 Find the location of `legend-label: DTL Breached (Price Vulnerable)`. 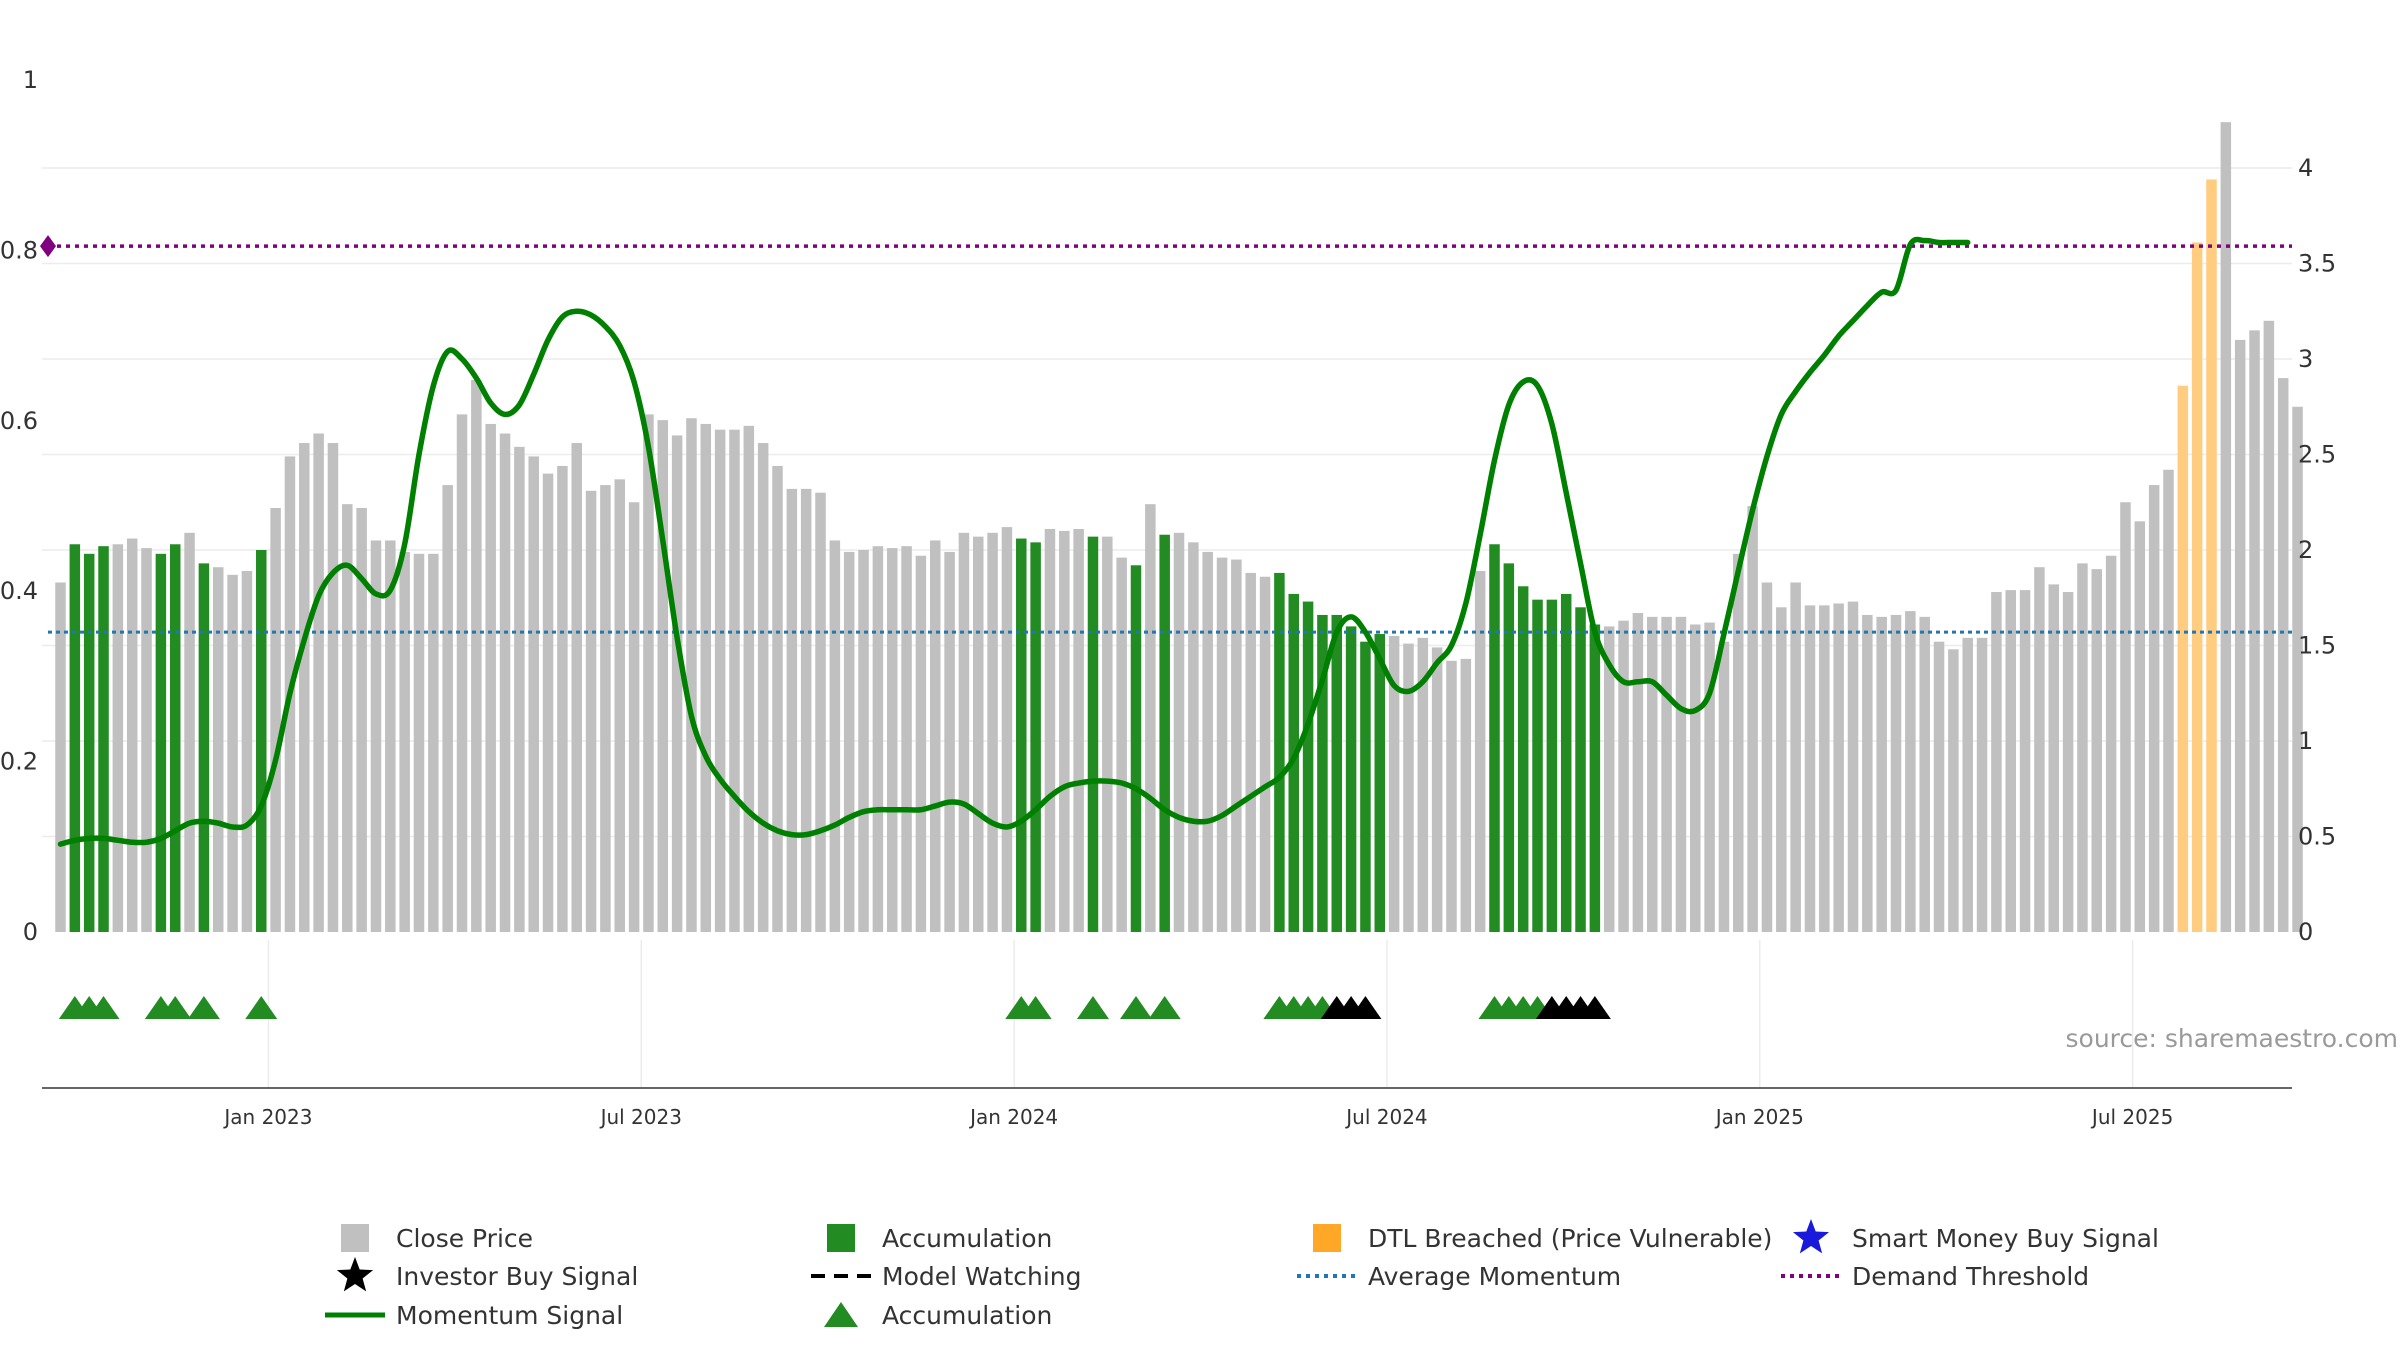

legend-label: DTL Breached (Price Vulnerable) is located at coordinates (1570, 1238).